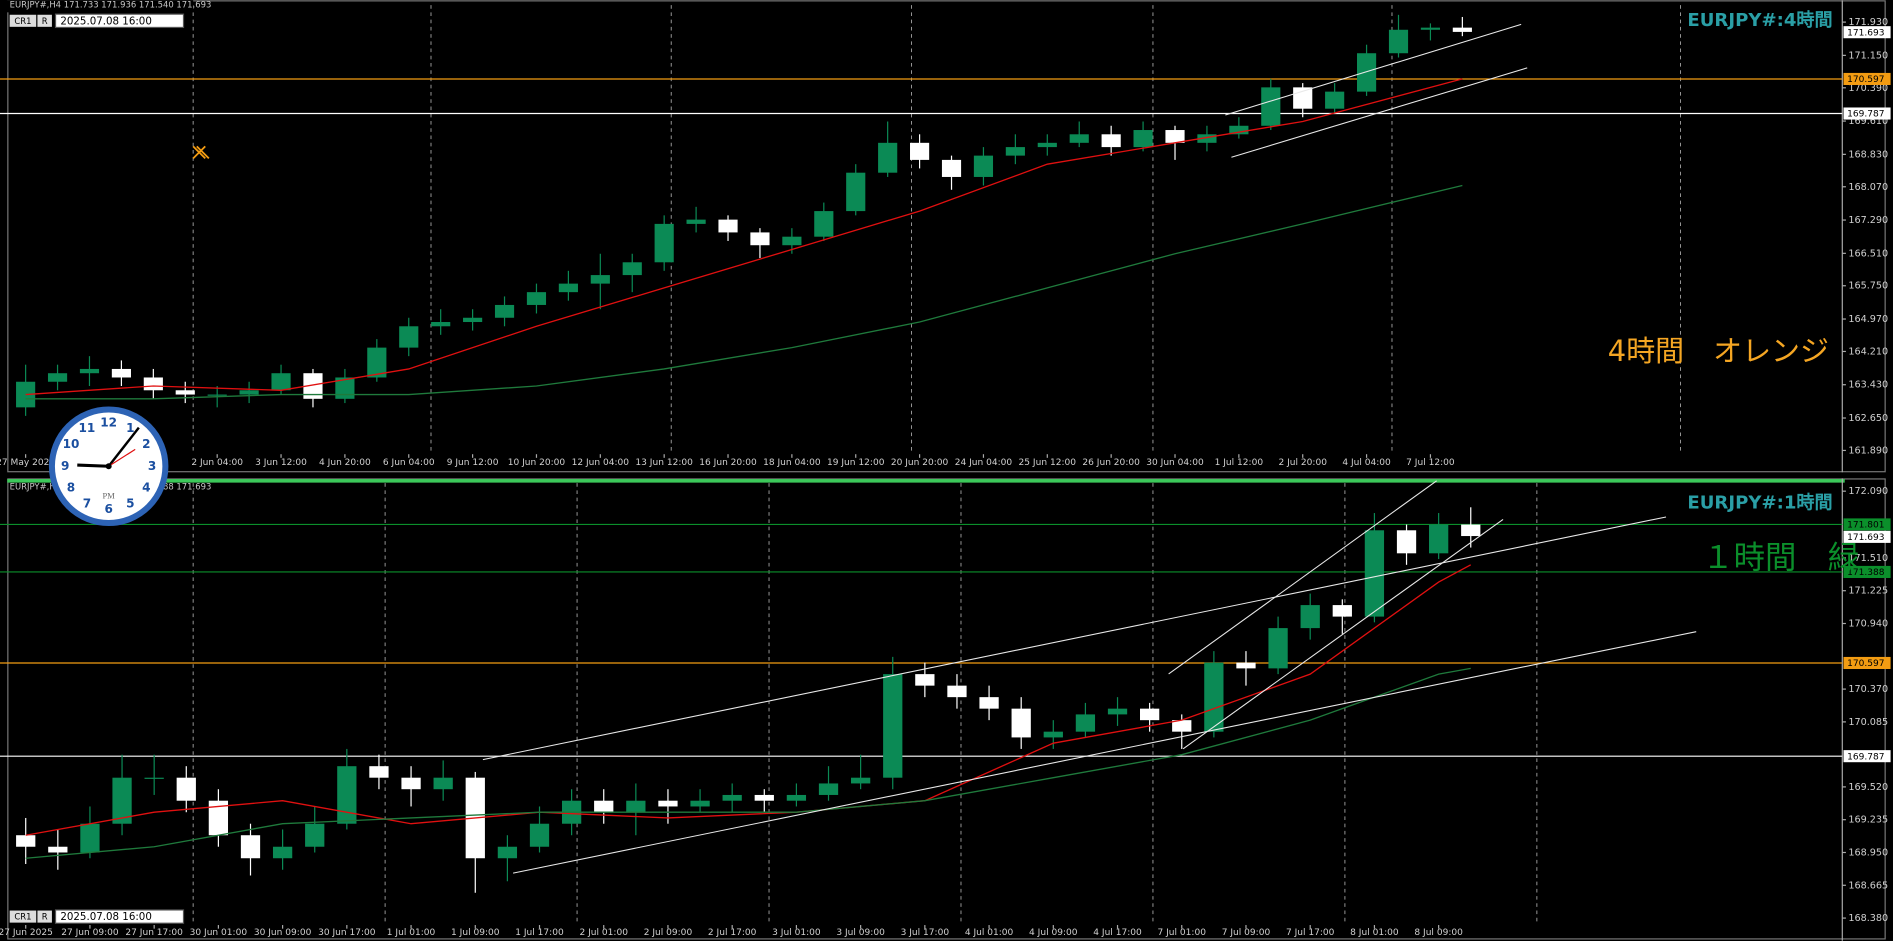 The height and width of the screenshot is (941, 1893). I want to click on clock-numeral: 12, so click(108, 422).